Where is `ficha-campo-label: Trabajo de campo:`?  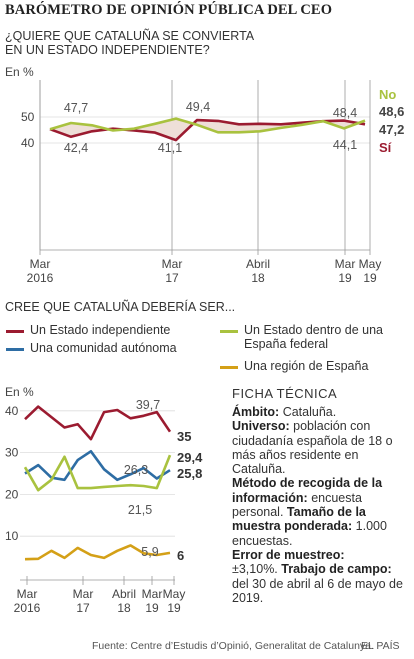 ficha-campo-label: Trabajo de campo: is located at coordinates (336, 569).